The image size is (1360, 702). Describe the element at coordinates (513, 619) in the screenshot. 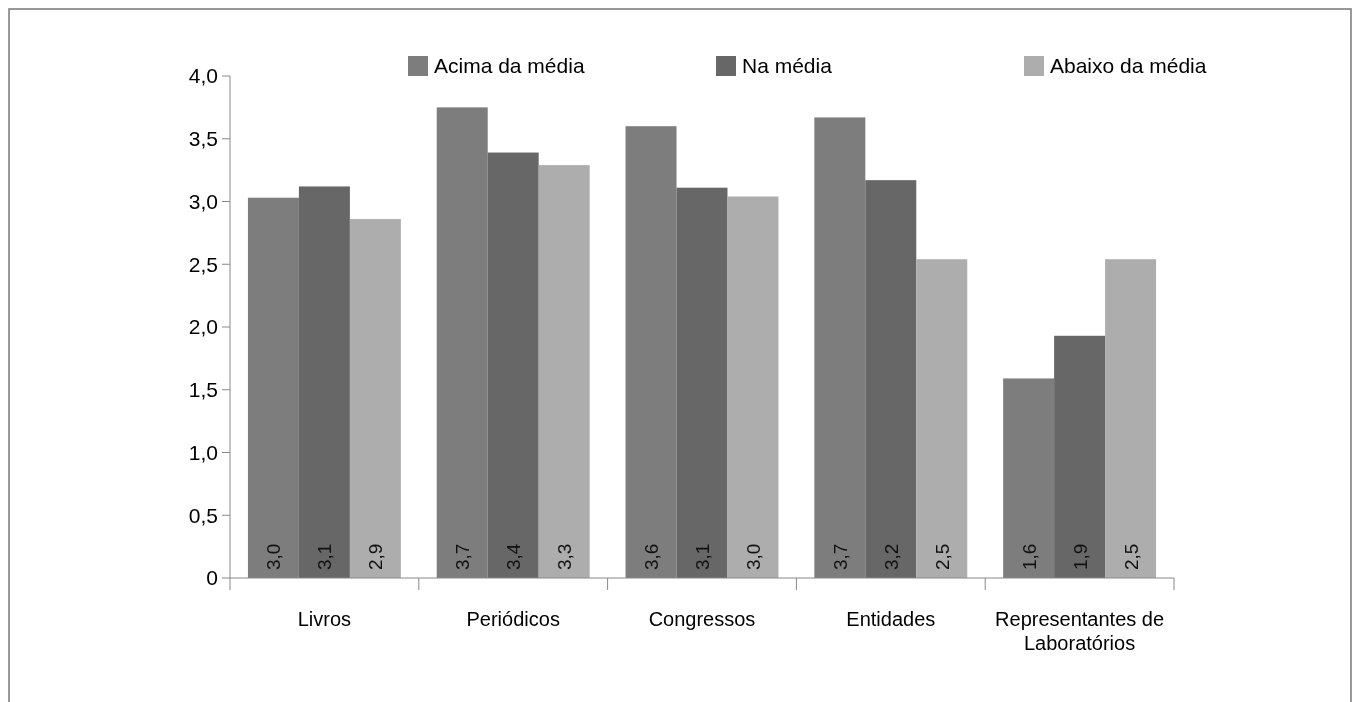

I see `x-tick-label: Periódicos` at that location.